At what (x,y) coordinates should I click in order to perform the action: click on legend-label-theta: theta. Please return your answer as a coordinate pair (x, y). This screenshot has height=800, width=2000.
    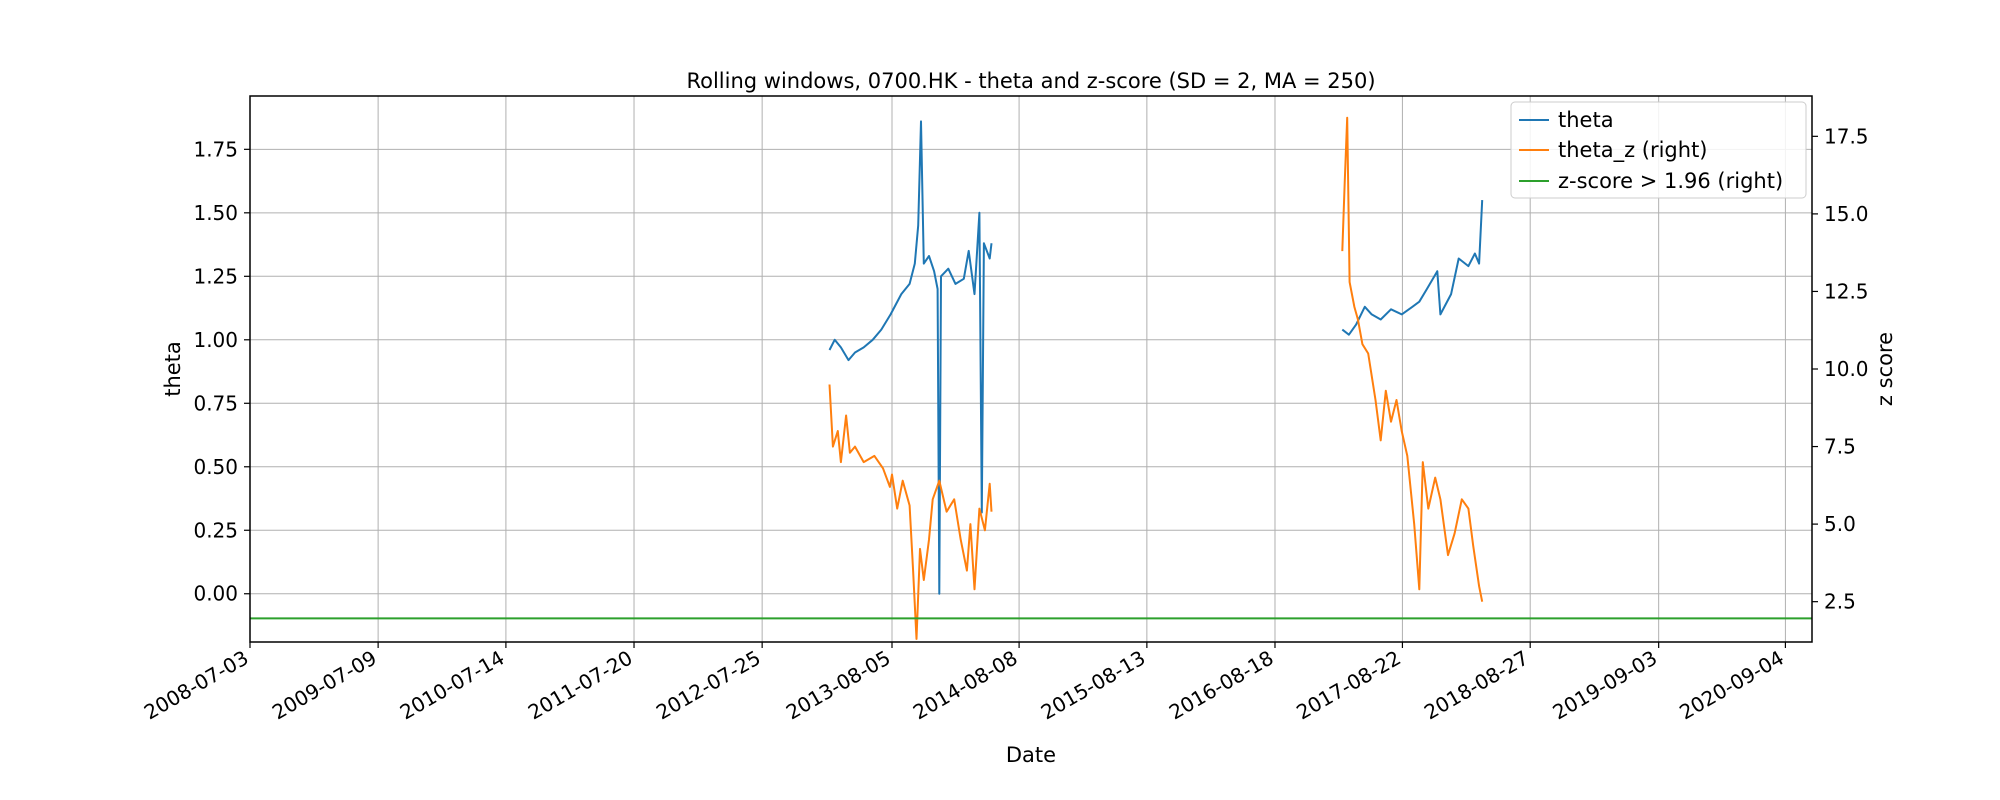
    Looking at the image, I should click on (1586, 120).